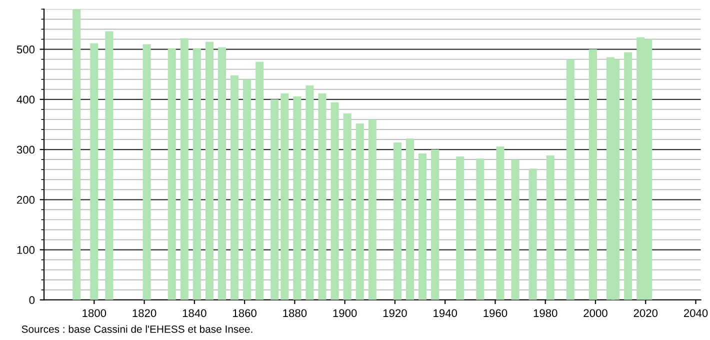  I want to click on y-tick-label: 400, so click(25, 100).